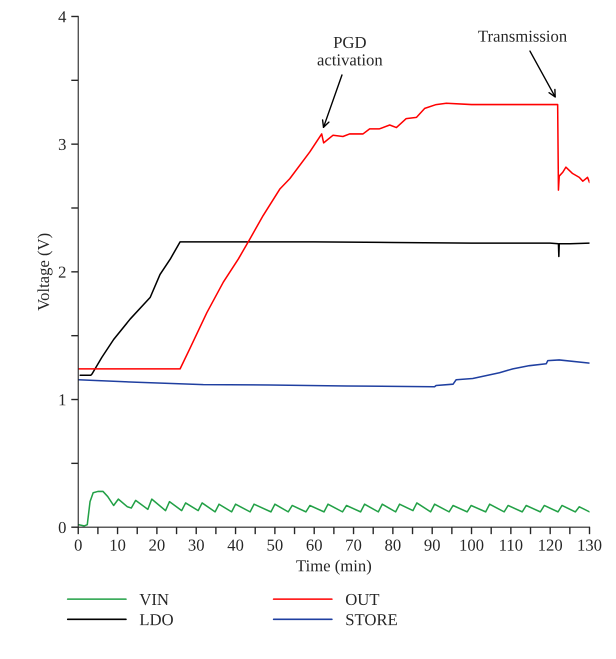 The height and width of the screenshot is (659, 616). I want to click on x-tick-label: 110, so click(511, 545).